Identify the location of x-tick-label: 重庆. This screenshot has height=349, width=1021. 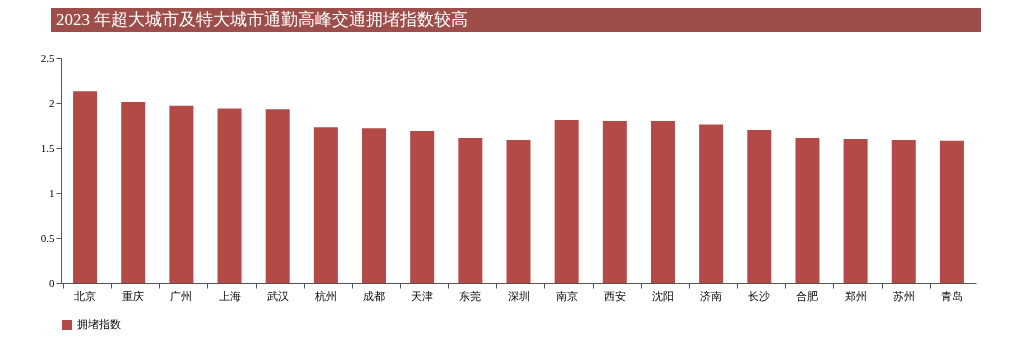
(133, 295).